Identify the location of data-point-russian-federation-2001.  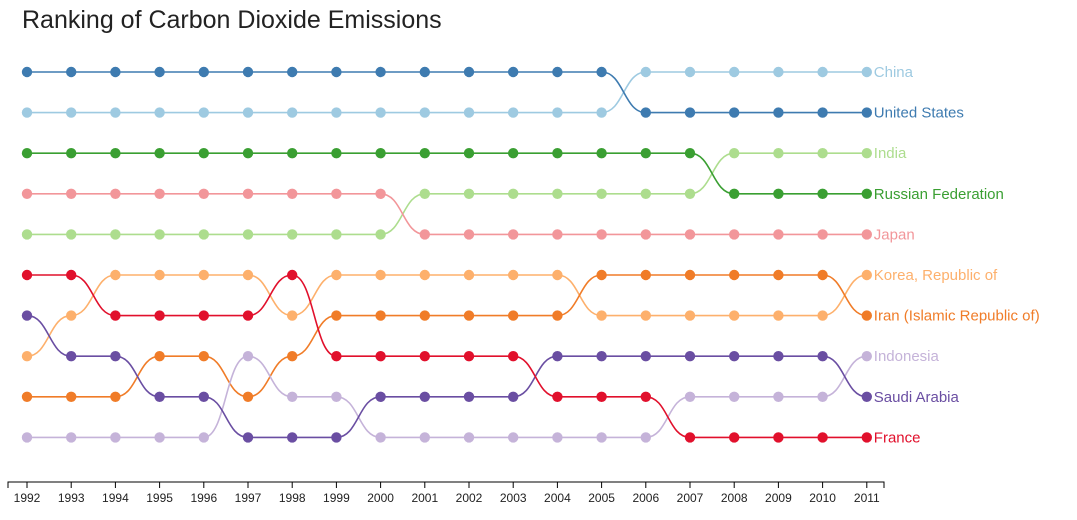
(424, 153).